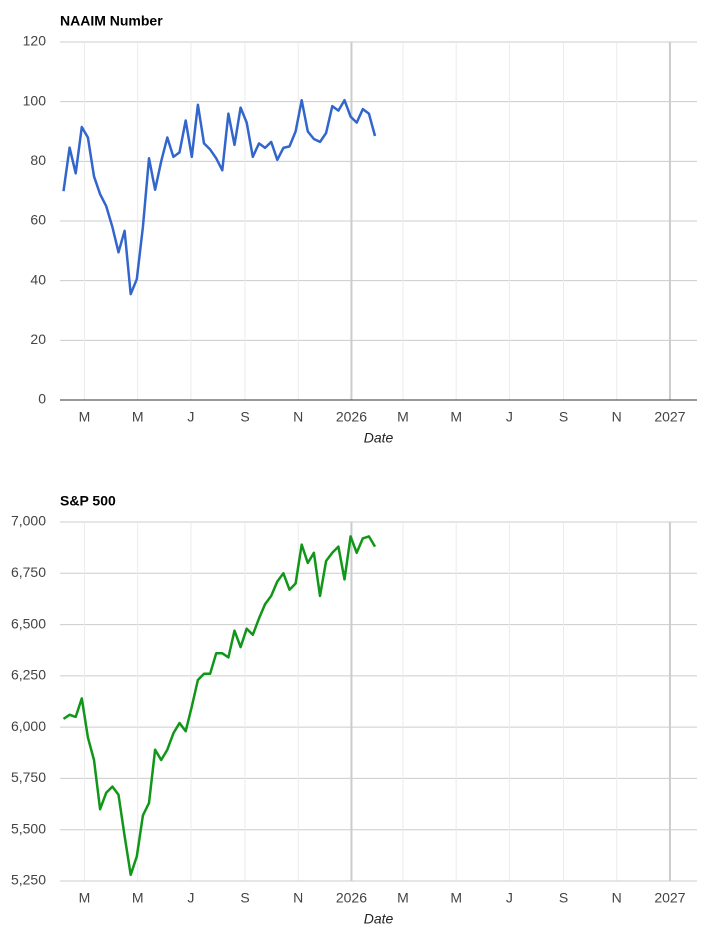 The width and height of the screenshot is (708, 933). What do you see at coordinates (38, 279) in the screenshot?
I see `y-tick-label: 40` at bounding box center [38, 279].